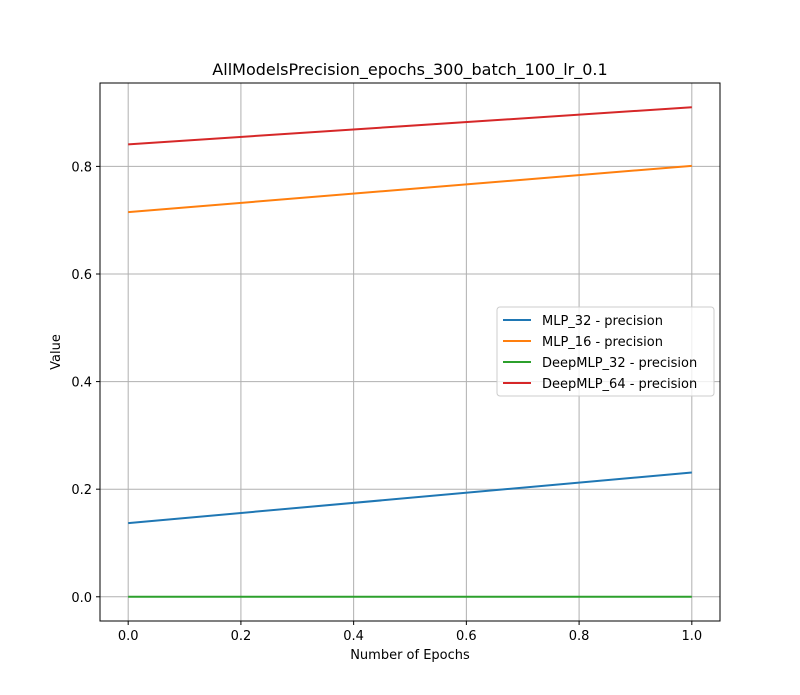 The image size is (800, 695). I want to click on y-tick-label: 0.2, so click(81, 490).